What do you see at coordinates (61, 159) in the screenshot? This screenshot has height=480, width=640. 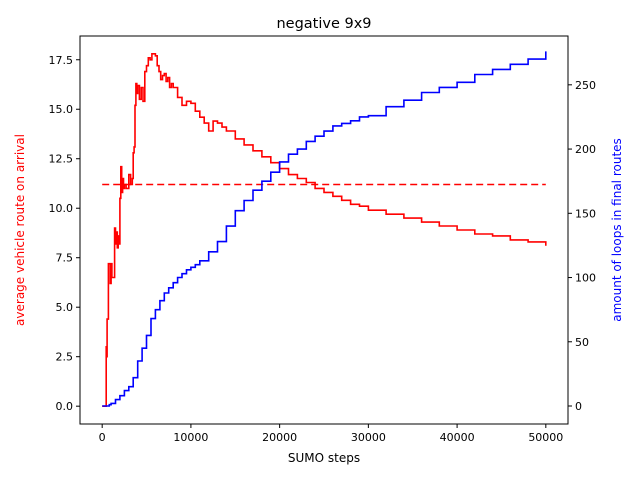 I see `left-y-tick-label: 12.5` at bounding box center [61, 159].